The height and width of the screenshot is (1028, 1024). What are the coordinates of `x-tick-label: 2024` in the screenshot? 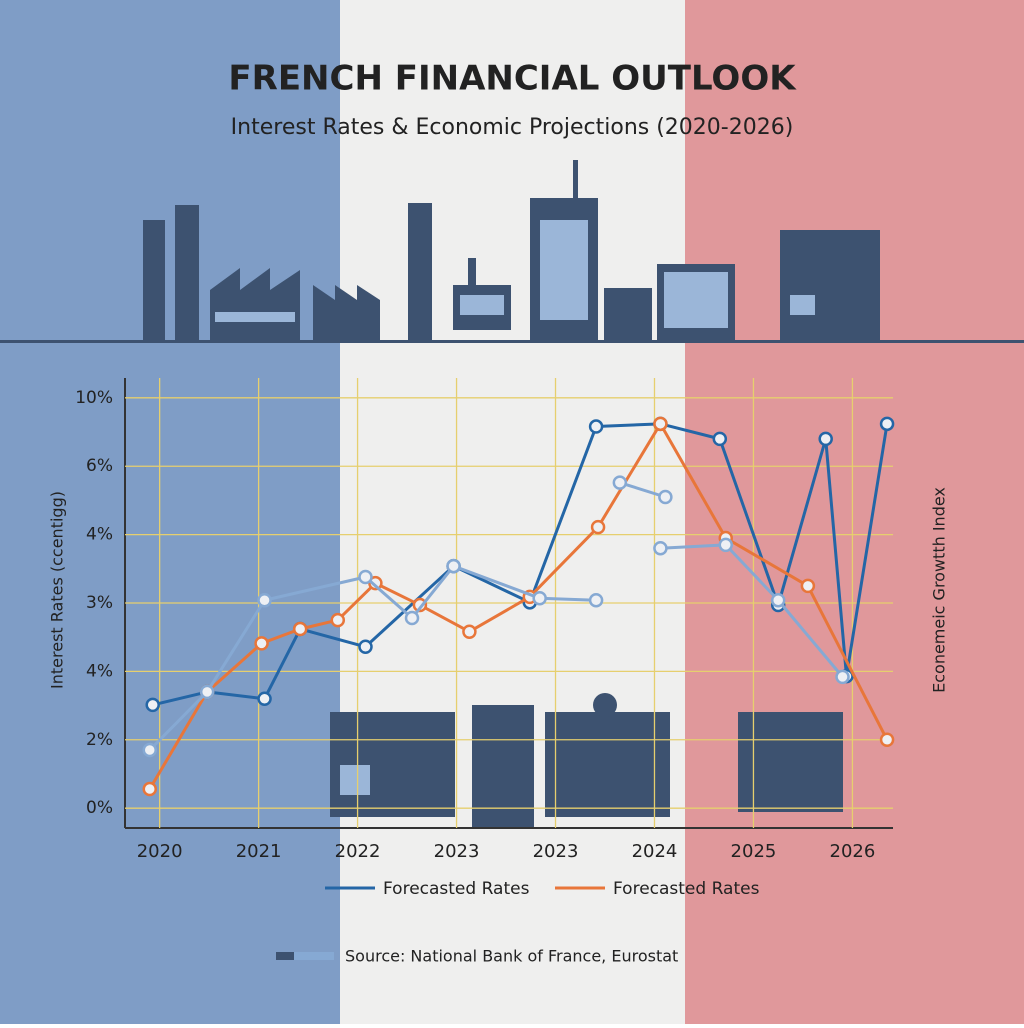 It's located at (655, 851).